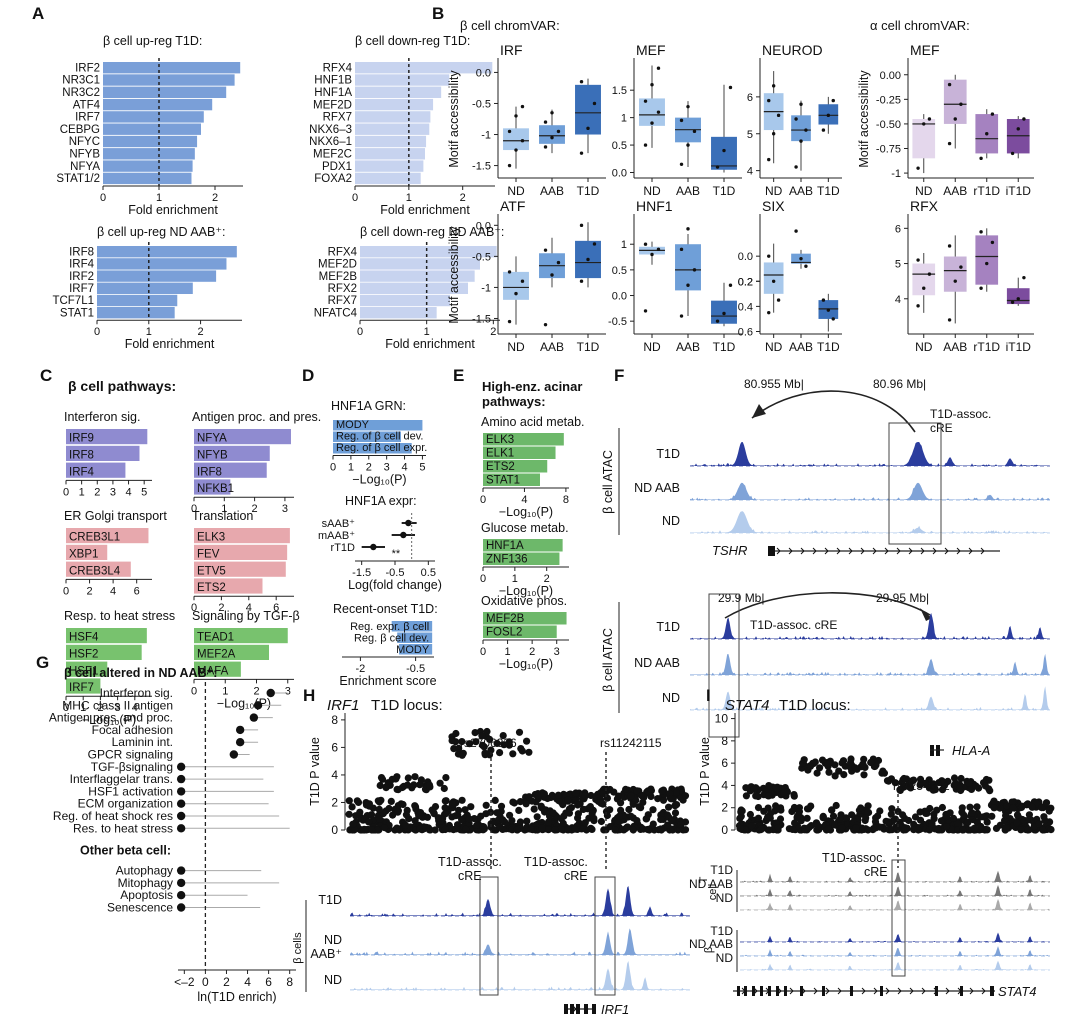  Describe the element at coordinates (759, 411) in the screenshot. I see `loop-arrowhead` at that location.